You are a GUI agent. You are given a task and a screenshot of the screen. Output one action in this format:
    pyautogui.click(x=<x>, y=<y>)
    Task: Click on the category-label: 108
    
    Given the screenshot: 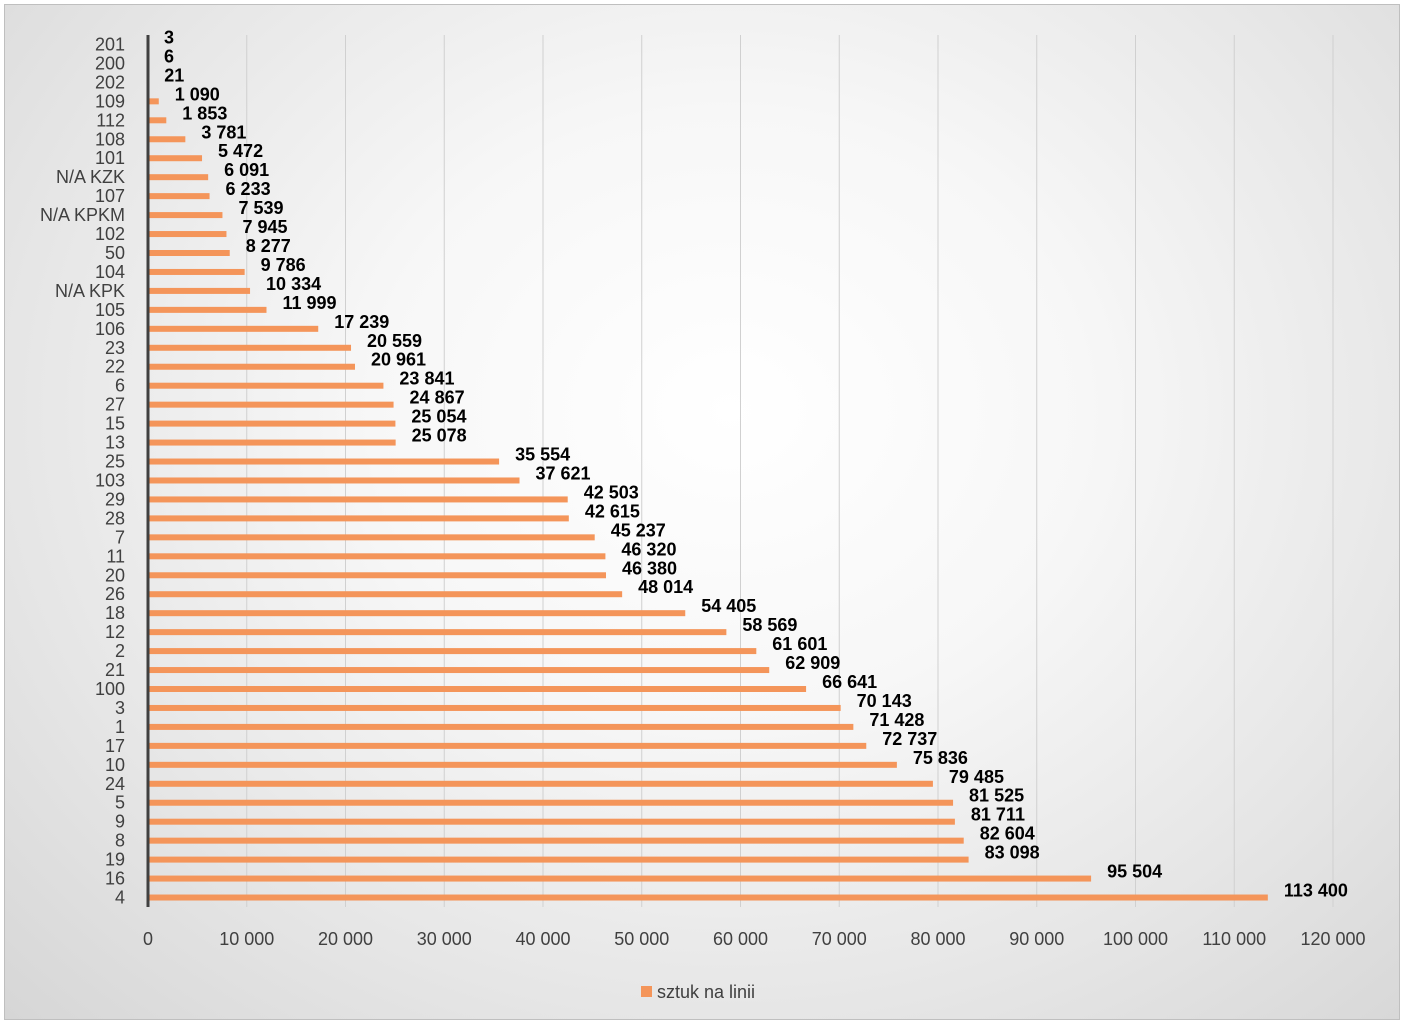 What is the action you would take?
    pyautogui.click(x=110, y=139)
    